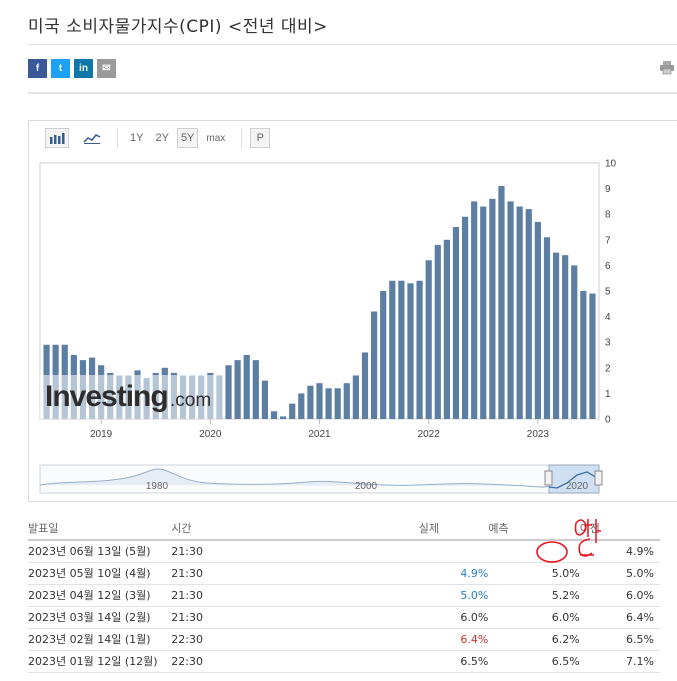 This screenshot has width=677, height=681. What do you see at coordinates (608, 368) in the screenshot?
I see `y-tick-label: 2` at bounding box center [608, 368].